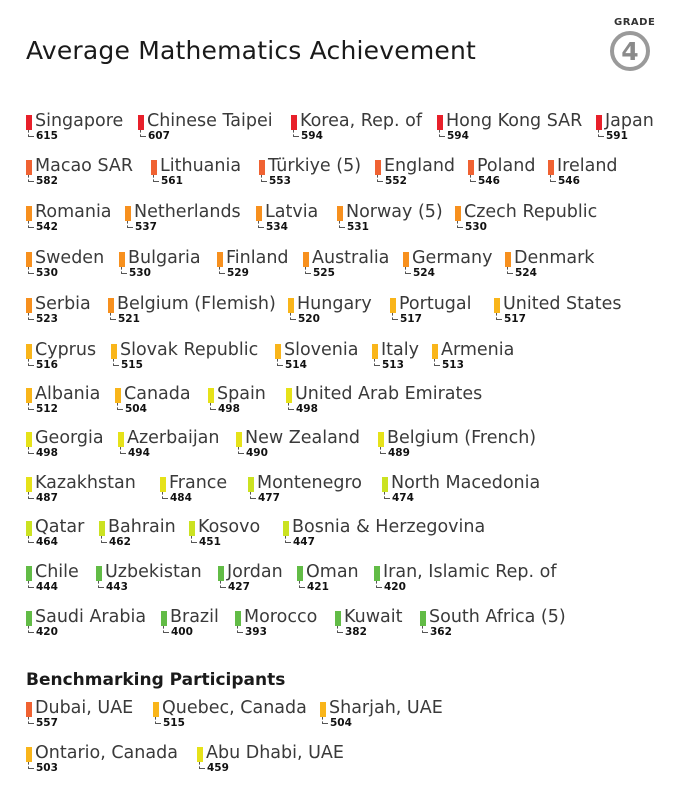 This screenshot has height=800, width=697. What do you see at coordinates (587, 166) in the screenshot?
I see `country-name: Ireland` at bounding box center [587, 166].